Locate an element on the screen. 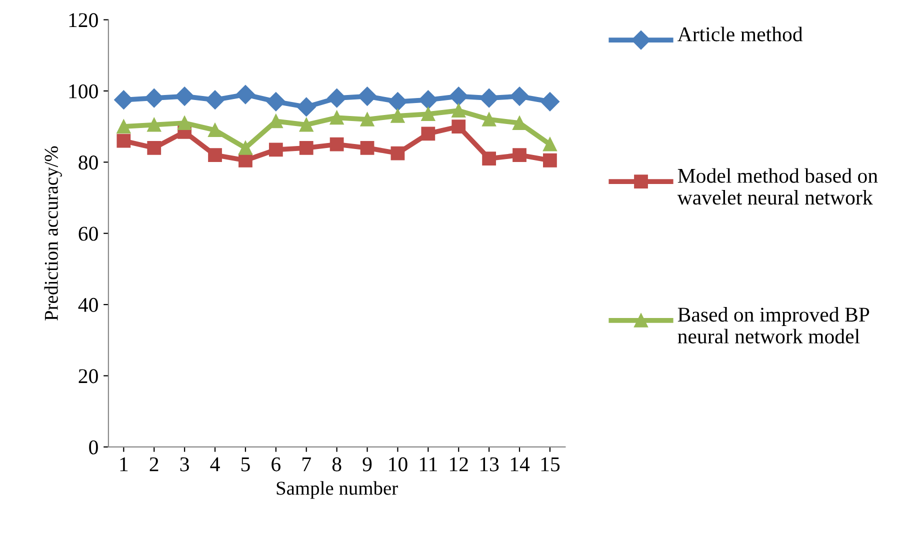  x-tick-label: 14 is located at coordinates (520, 464).